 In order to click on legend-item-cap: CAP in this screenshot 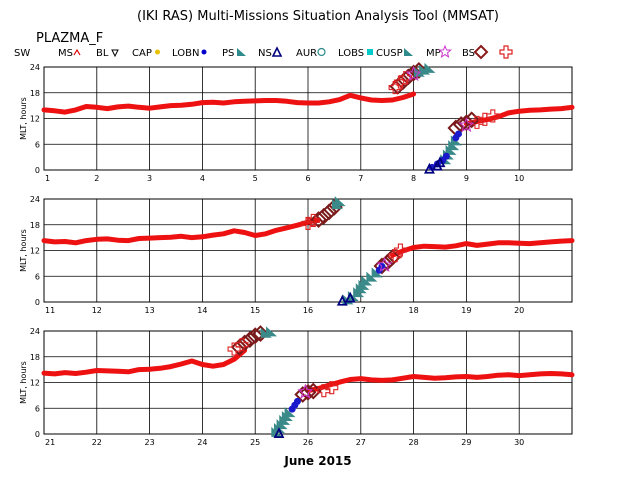, I will do `click(146, 53)`.